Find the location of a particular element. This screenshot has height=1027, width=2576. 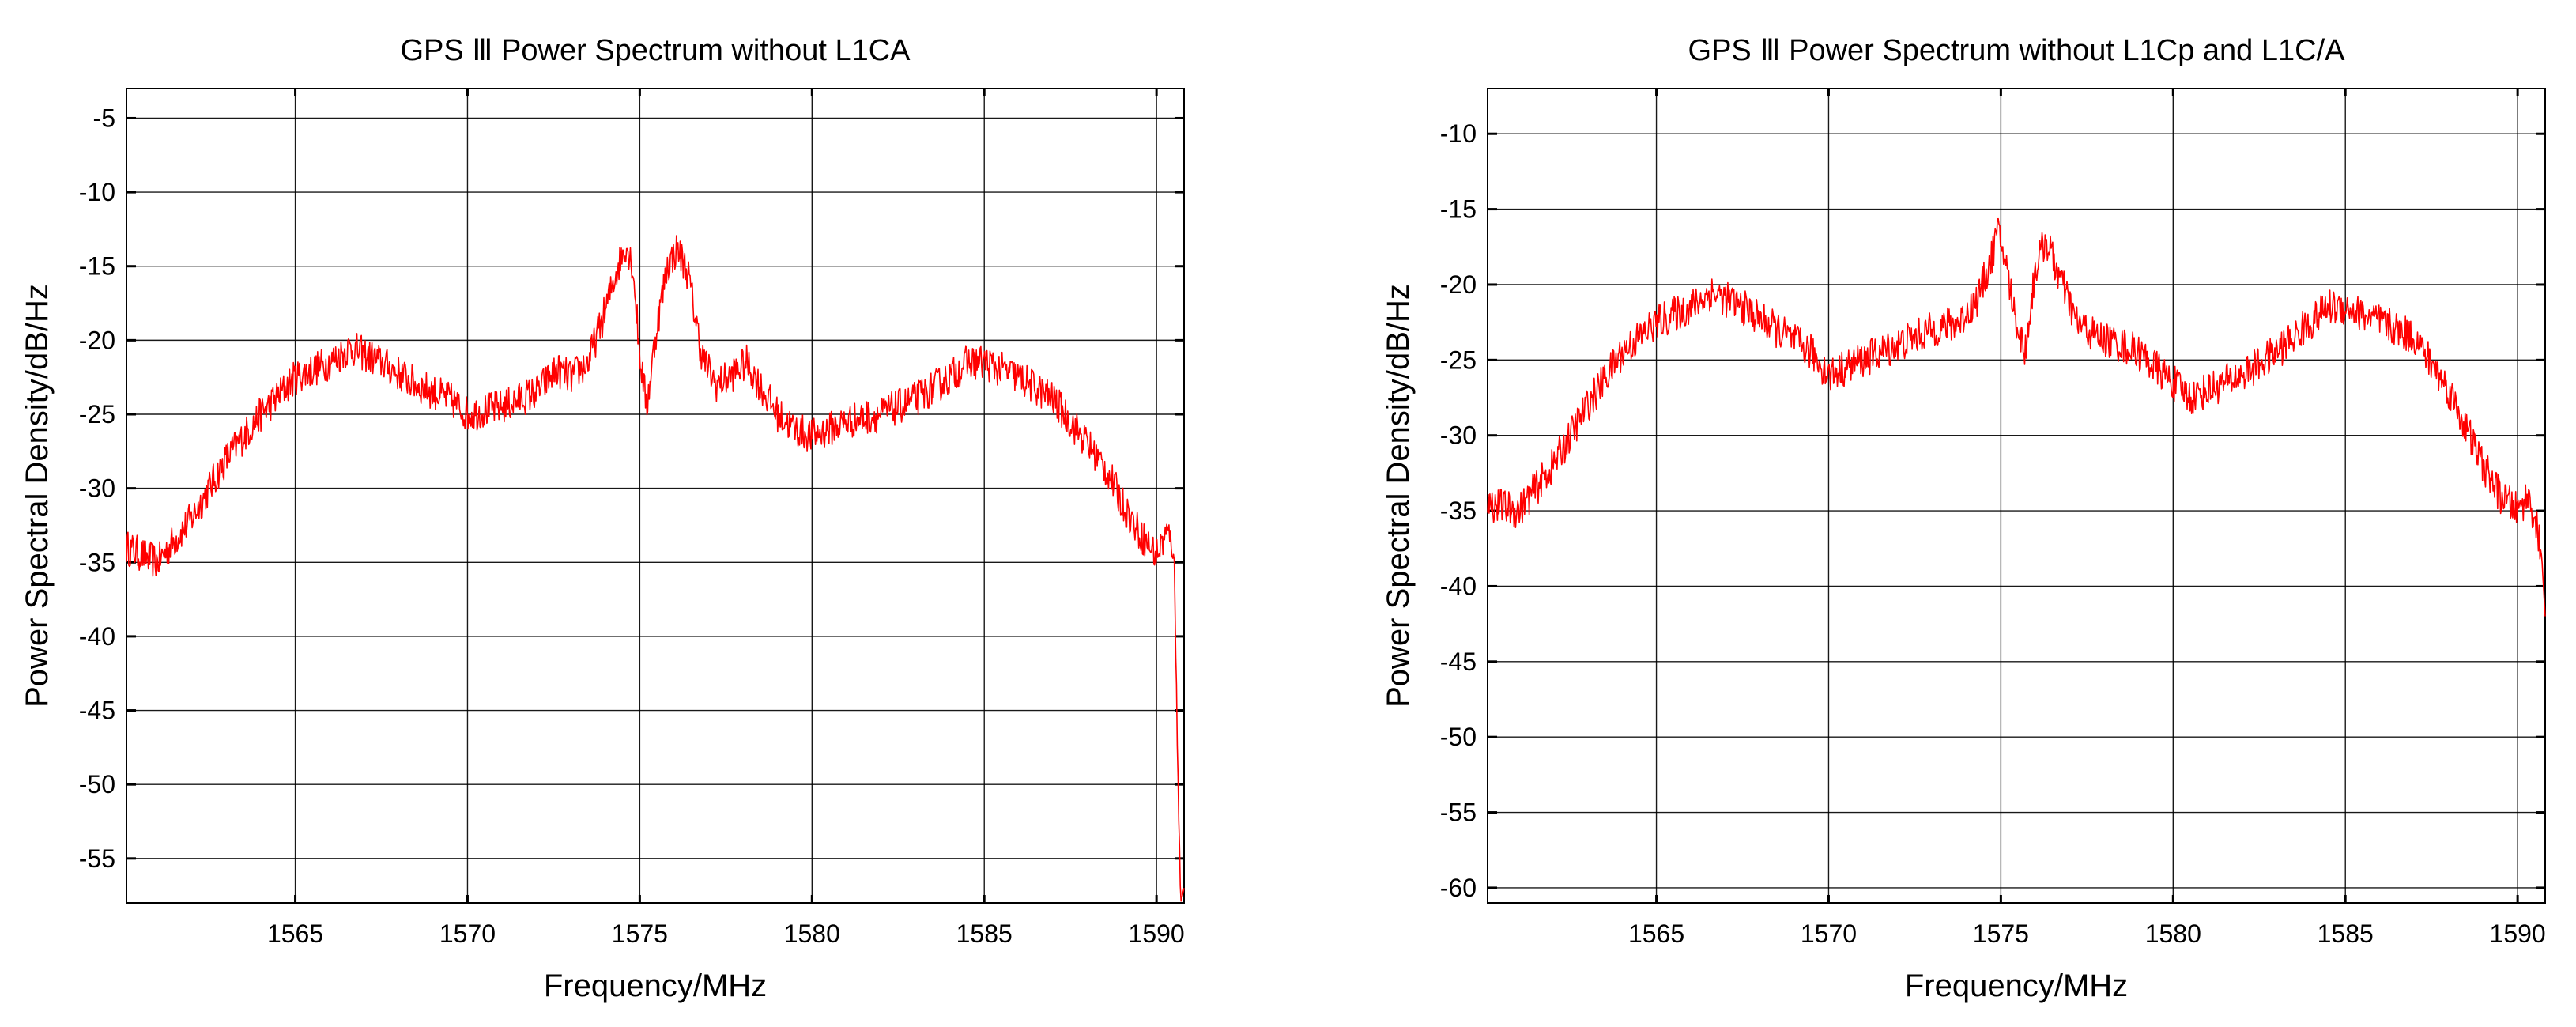

y-tick-labels: -10 -15 -20 -25 -30 -35 -40 -45 -50 -55 -60 is located at coordinates (1458, 511).